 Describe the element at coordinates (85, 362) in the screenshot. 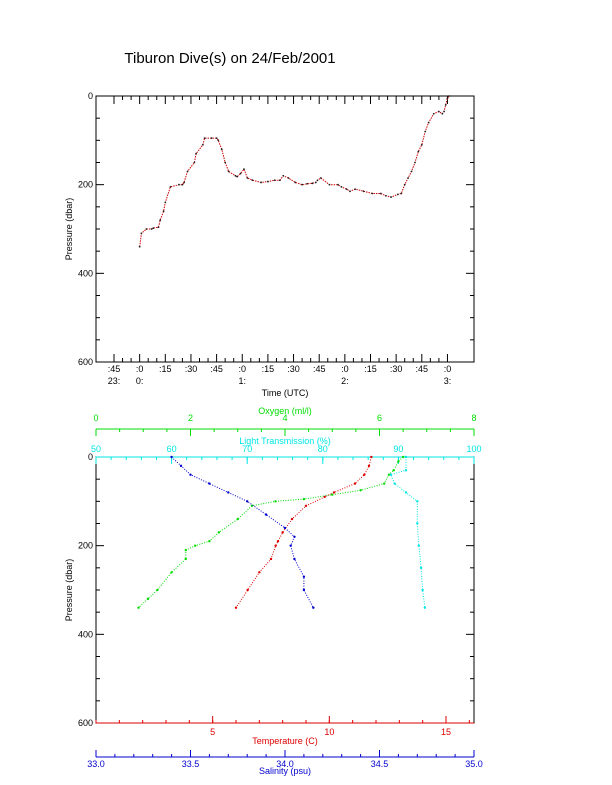

I see `y-tick-label: 600` at that location.